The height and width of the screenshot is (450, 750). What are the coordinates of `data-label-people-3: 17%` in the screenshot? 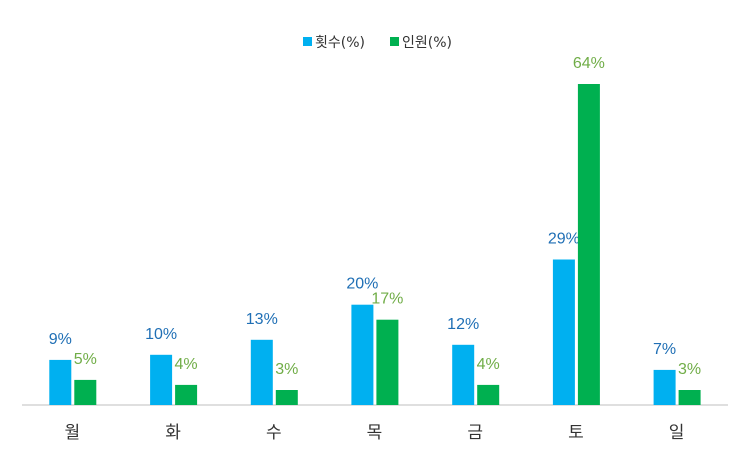 It's located at (387, 299).